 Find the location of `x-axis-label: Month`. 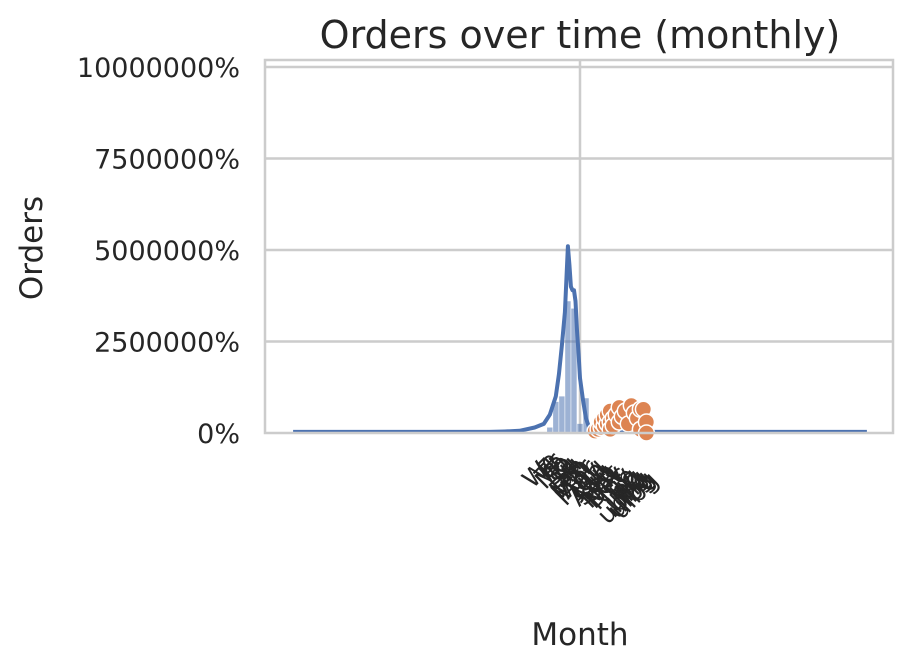

x-axis-label: Month is located at coordinates (579, 635).